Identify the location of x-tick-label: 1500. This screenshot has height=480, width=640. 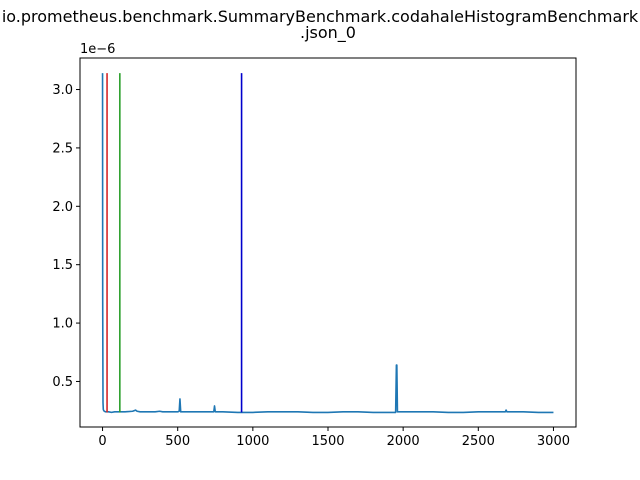
(327, 441).